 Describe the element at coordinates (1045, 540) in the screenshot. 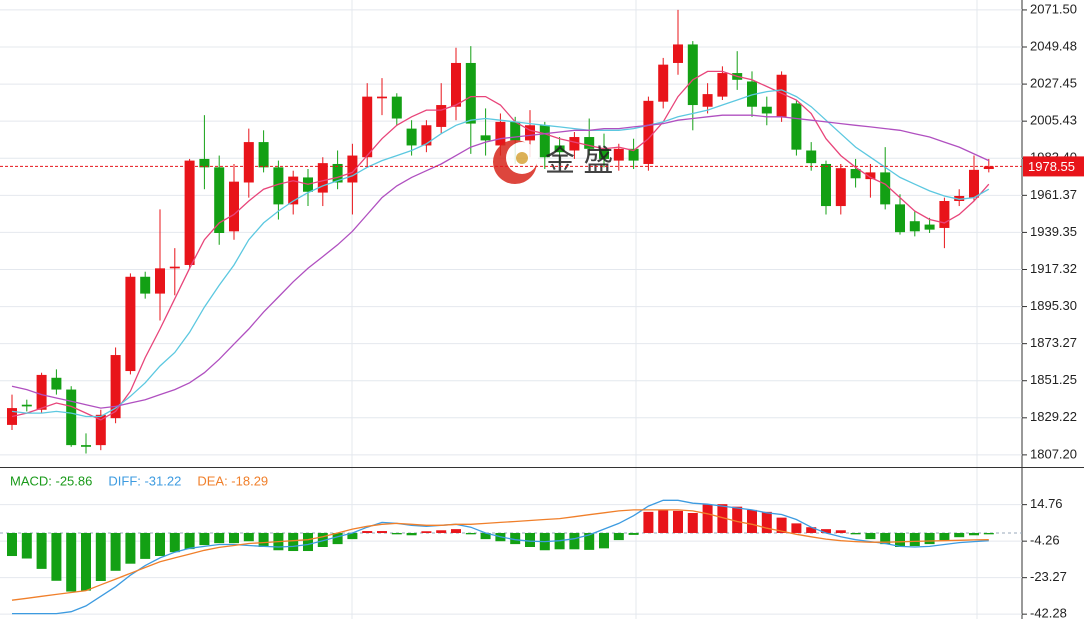

I see `y-tick-label: -4.26` at that location.